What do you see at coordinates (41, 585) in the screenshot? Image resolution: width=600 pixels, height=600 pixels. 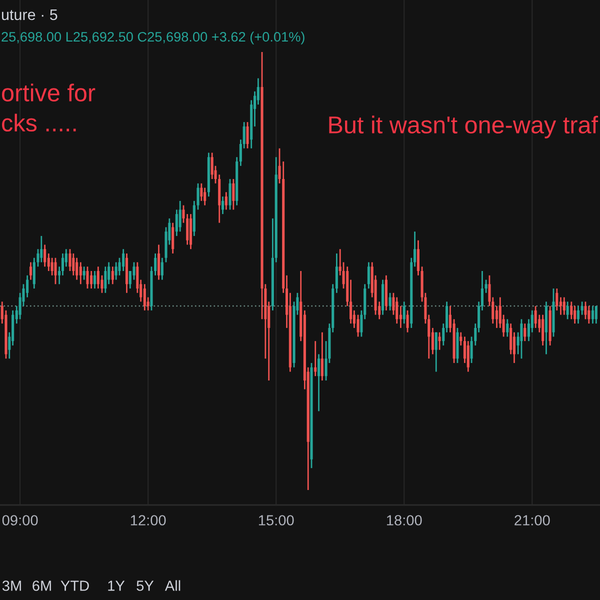 I see `text: 6M` at bounding box center [41, 585].